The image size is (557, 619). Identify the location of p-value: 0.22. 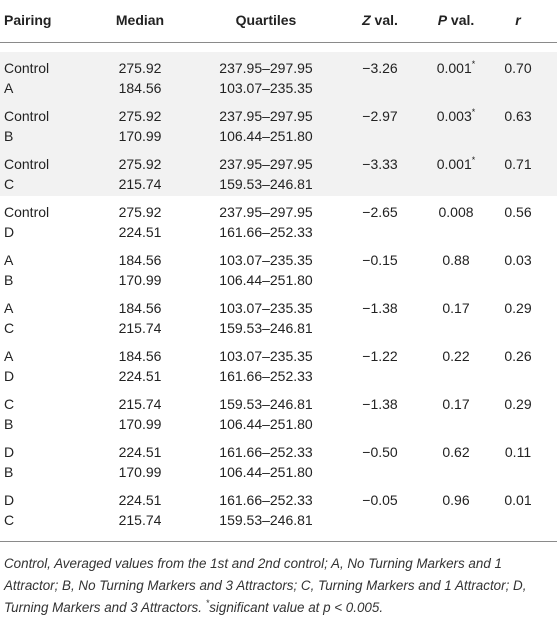
(456, 356).